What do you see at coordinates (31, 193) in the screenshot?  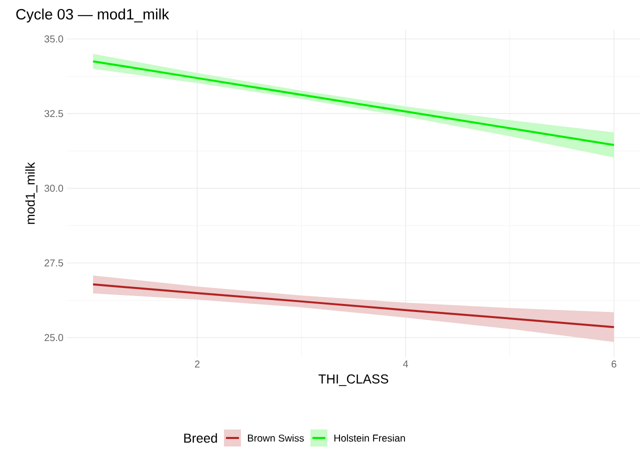 I see `y-axis-title: mod1_milk` at bounding box center [31, 193].